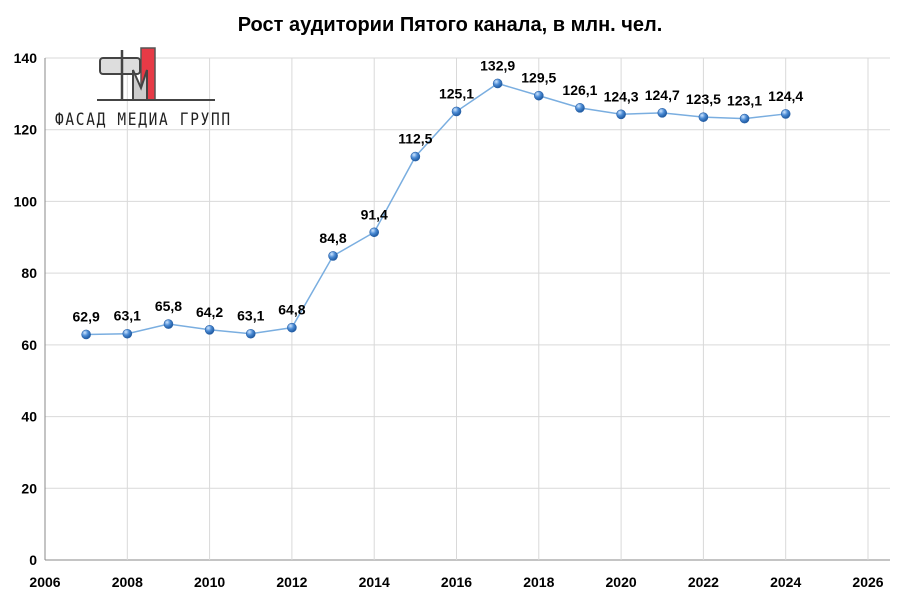 The height and width of the screenshot is (600, 900). Describe the element at coordinates (26, 130) in the screenshot. I see `y-tick-label: 120` at that location.